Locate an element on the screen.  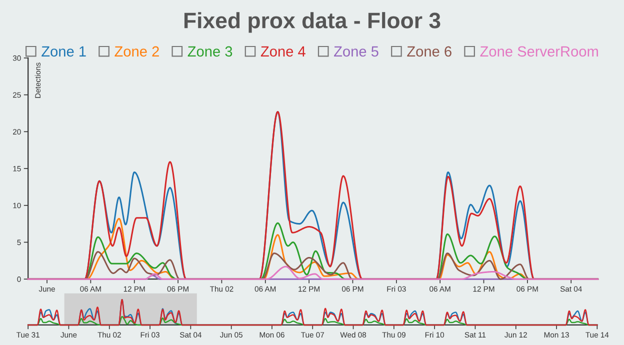
text: Zone 4 is located at coordinates (283, 51).